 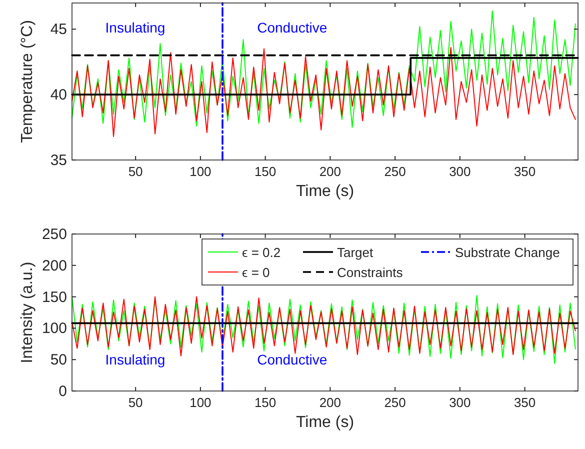 What do you see at coordinates (27, 313) in the screenshot?
I see `y-axis-title: Intensity (a.u.)` at bounding box center [27, 313].